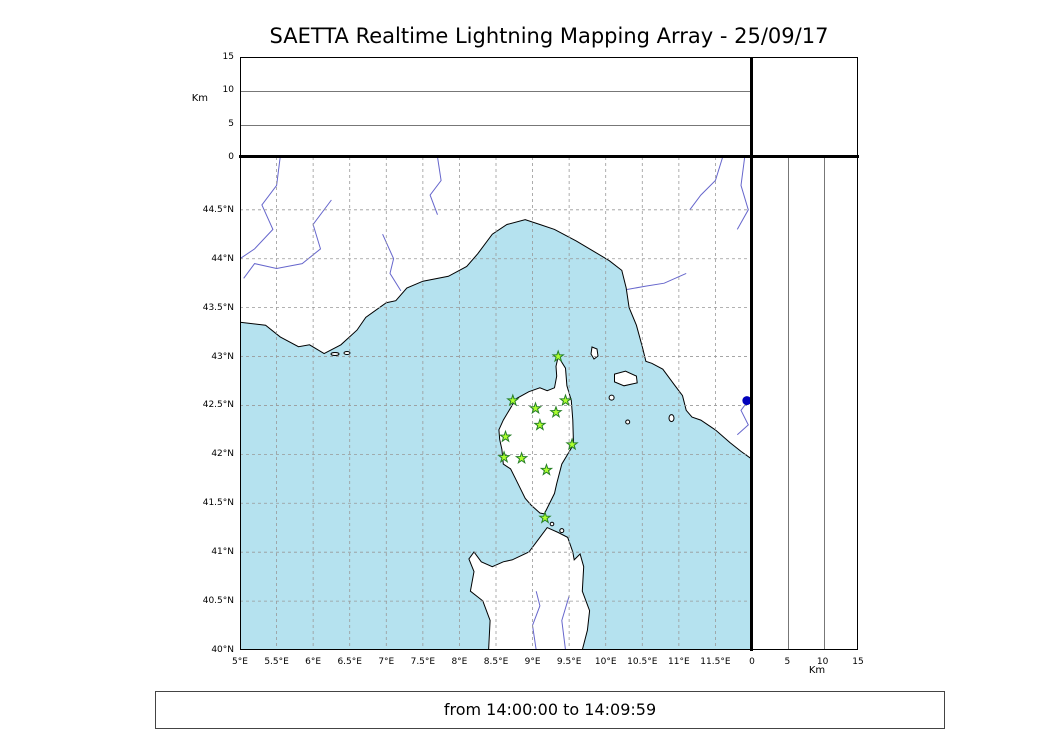  What do you see at coordinates (805, 107) in the screenshot?
I see `corner-panel` at bounding box center [805, 107].